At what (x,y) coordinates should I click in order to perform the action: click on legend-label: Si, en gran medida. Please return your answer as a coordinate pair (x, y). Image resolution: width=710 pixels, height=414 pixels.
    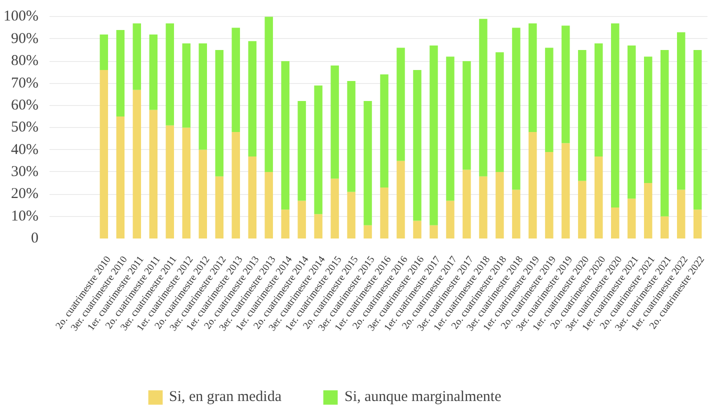
    Looking at the image, I should click on (225, 397).